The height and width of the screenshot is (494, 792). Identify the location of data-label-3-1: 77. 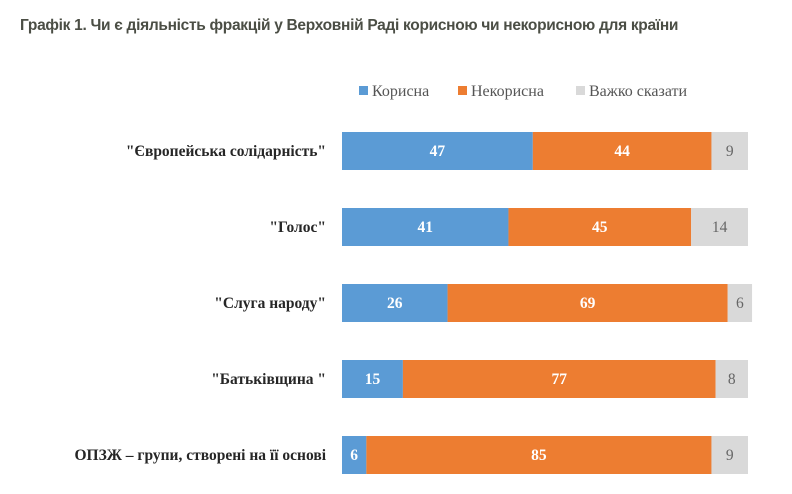
(559, 379).